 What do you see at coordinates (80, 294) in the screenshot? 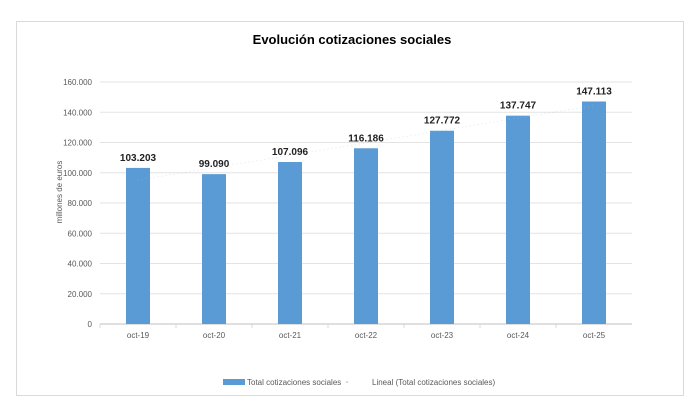
I see `y-tick-label: 20.000` at bounding box center [80, 294].